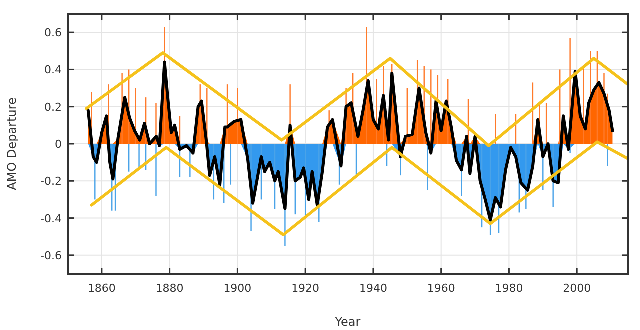 This screenshot has width=640, height=330. What do you see at coordinates (509, 288) in the screenshot?
I see `x-tick-label: 1980` at bounding box center [509, 288].